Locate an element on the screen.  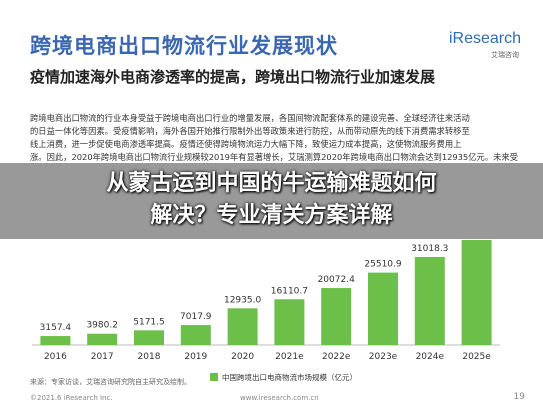
x-tick-label: 2016 is located at coordinates (55, 357).